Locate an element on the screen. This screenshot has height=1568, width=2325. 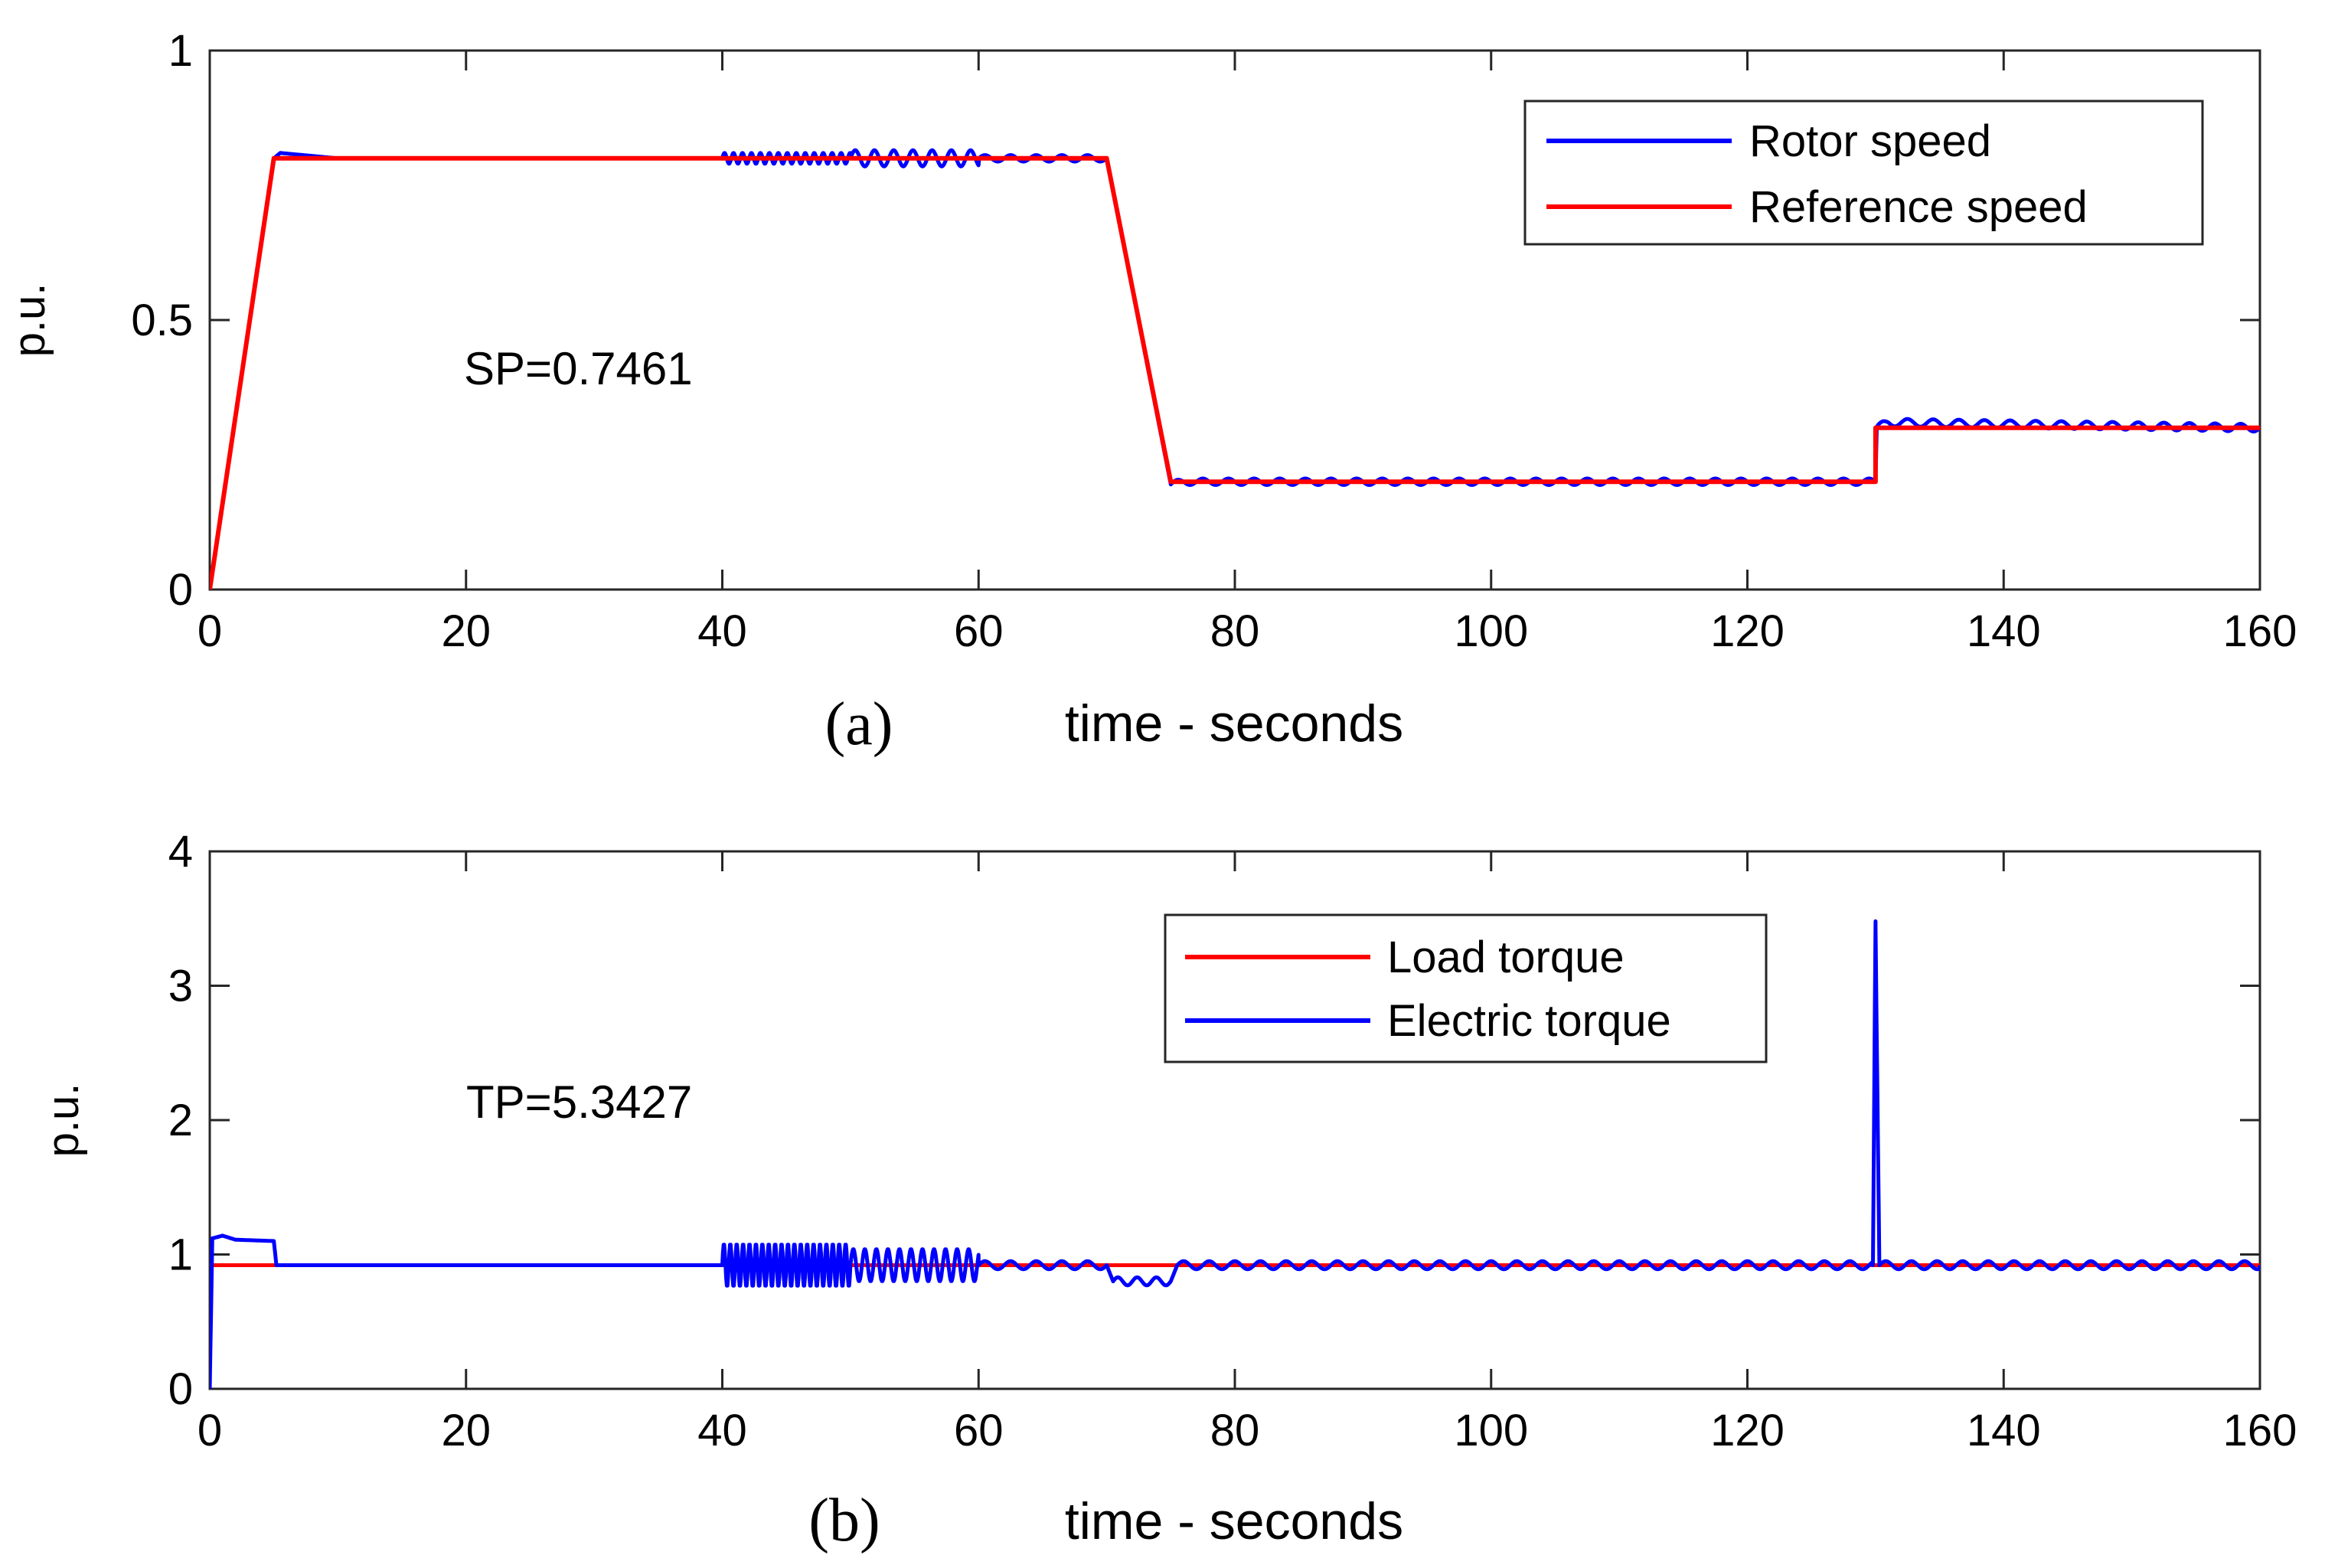
y-tick-label: 2 is located at coordinates (180, 1120).